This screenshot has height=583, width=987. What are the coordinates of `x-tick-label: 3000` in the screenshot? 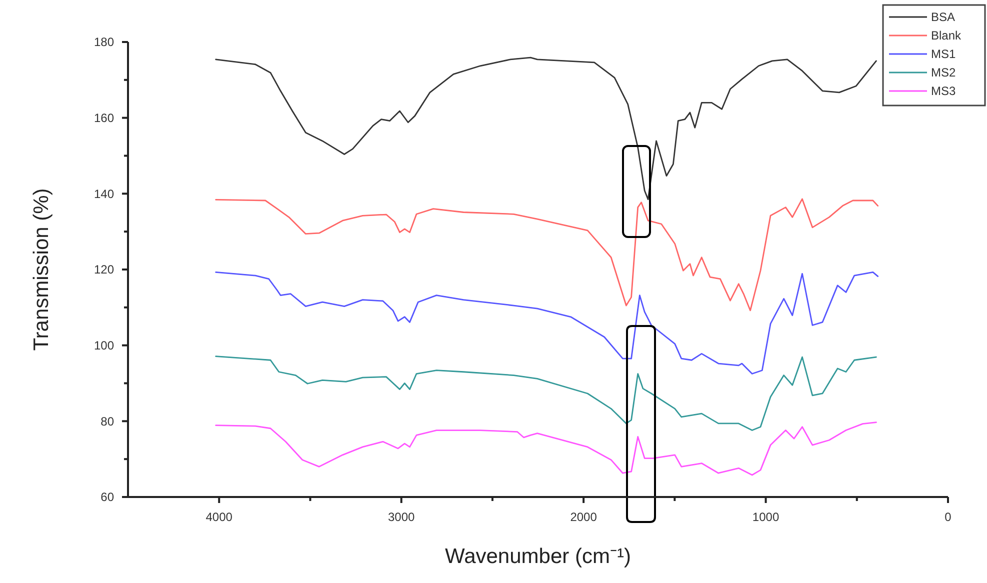 It's located at (402, 517).